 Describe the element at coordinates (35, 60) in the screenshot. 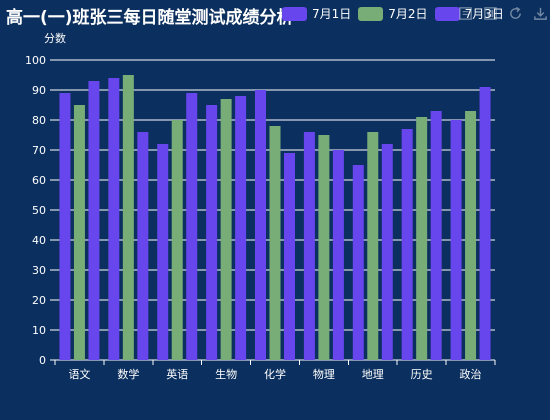

I see `y-tick-label: 100` at that location.